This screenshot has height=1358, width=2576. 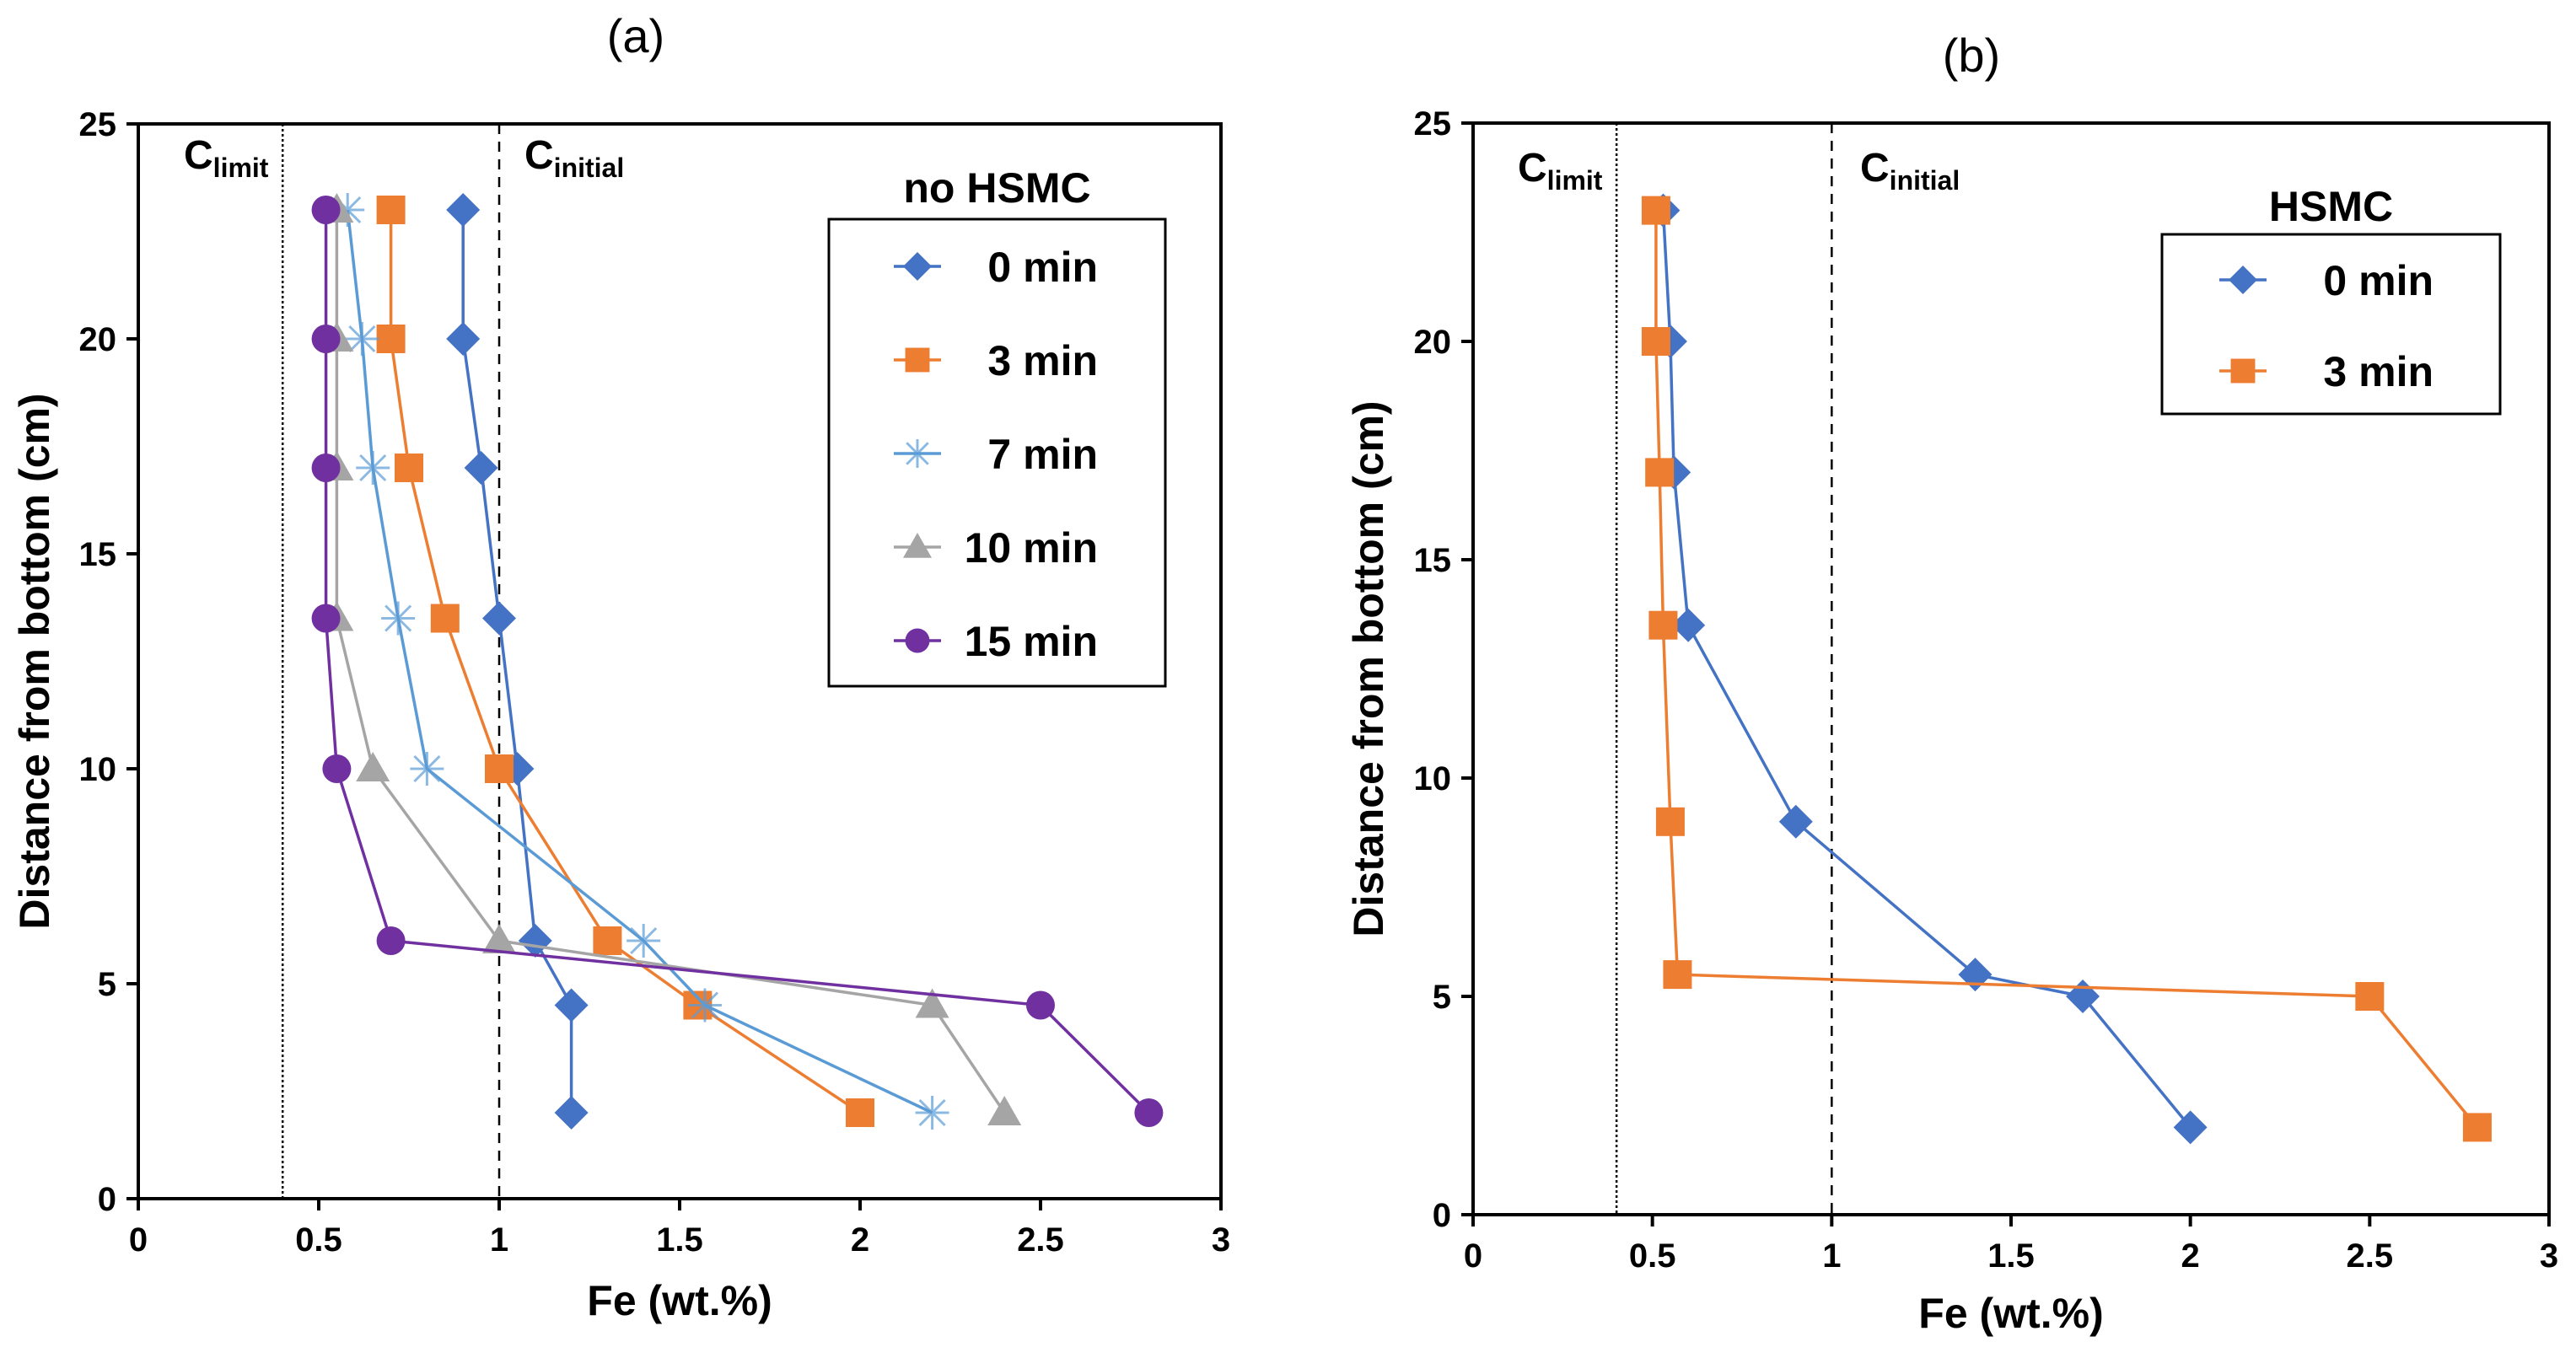 I want to click on y-tick-label: 0, so click(x=1442, y=1215).